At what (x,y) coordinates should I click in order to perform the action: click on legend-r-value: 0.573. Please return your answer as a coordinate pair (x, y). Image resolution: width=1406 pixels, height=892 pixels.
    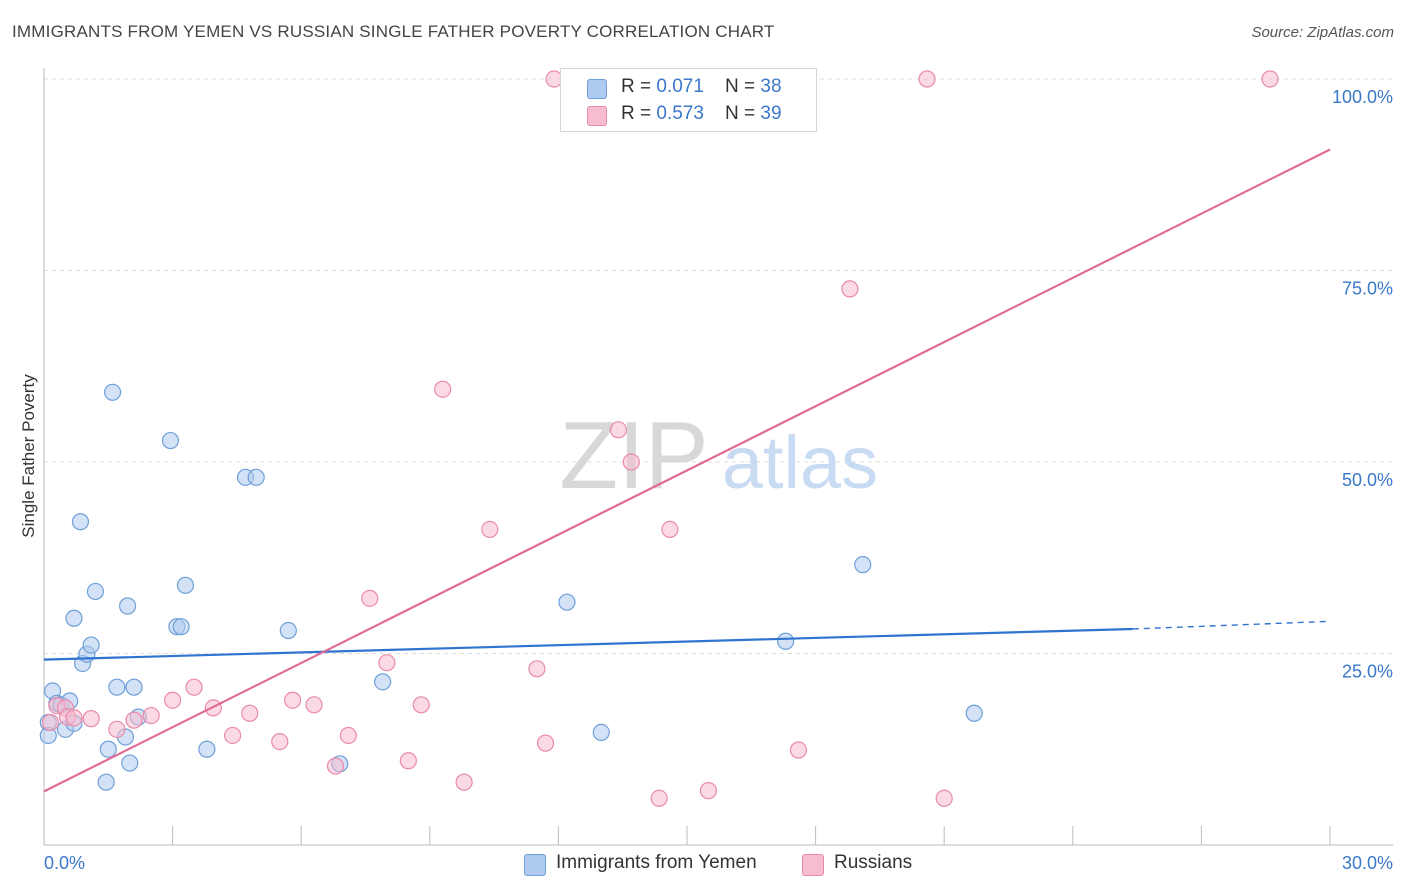
    Looking at the image, I should click on (680, 113).